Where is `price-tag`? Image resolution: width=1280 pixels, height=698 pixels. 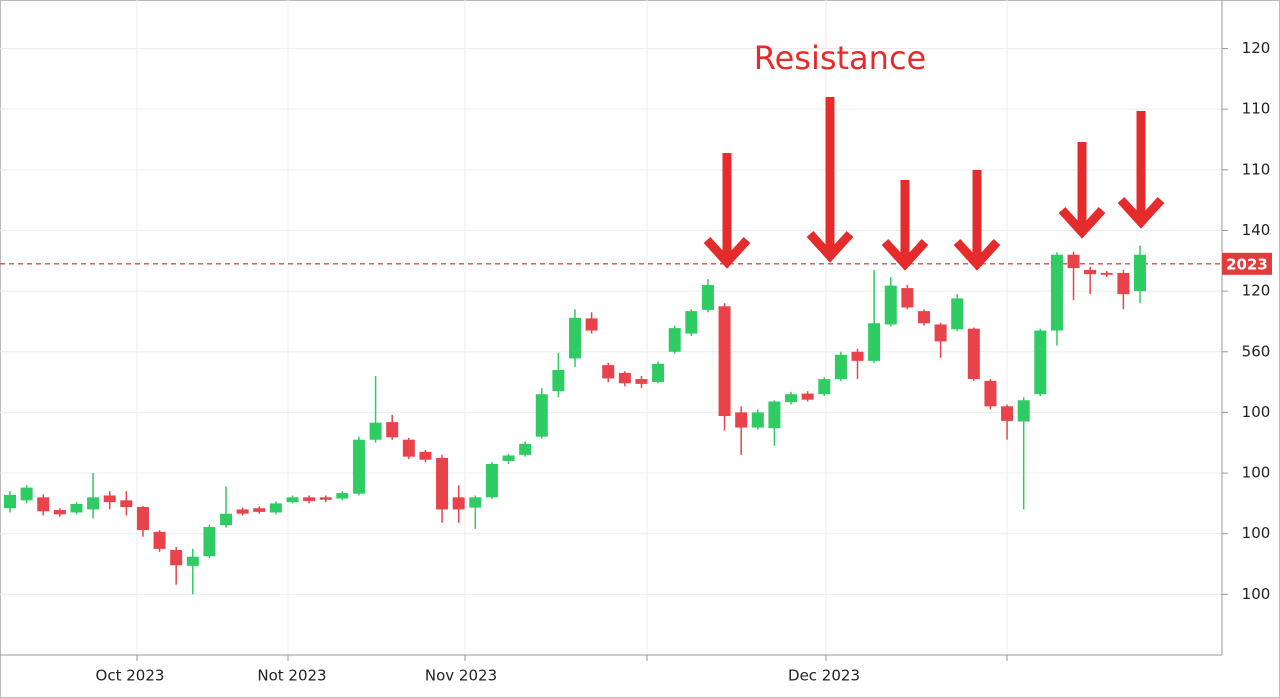
price-tag is located at coordinates (1247, 263).